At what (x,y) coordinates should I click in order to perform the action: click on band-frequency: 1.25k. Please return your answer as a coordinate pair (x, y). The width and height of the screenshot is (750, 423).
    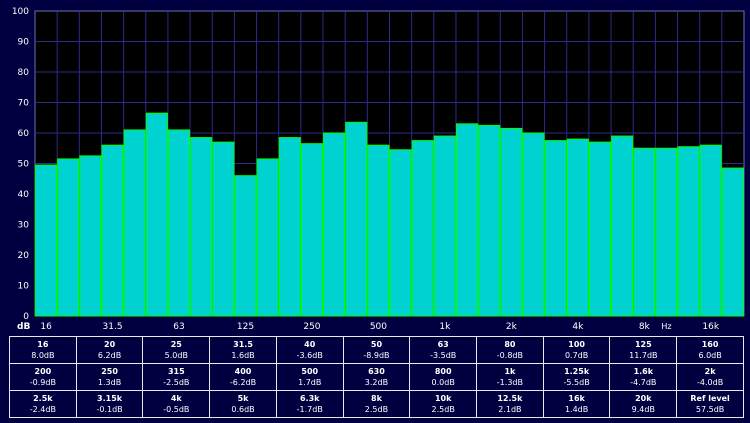
    Looking at the image, I should click on (577, 371).